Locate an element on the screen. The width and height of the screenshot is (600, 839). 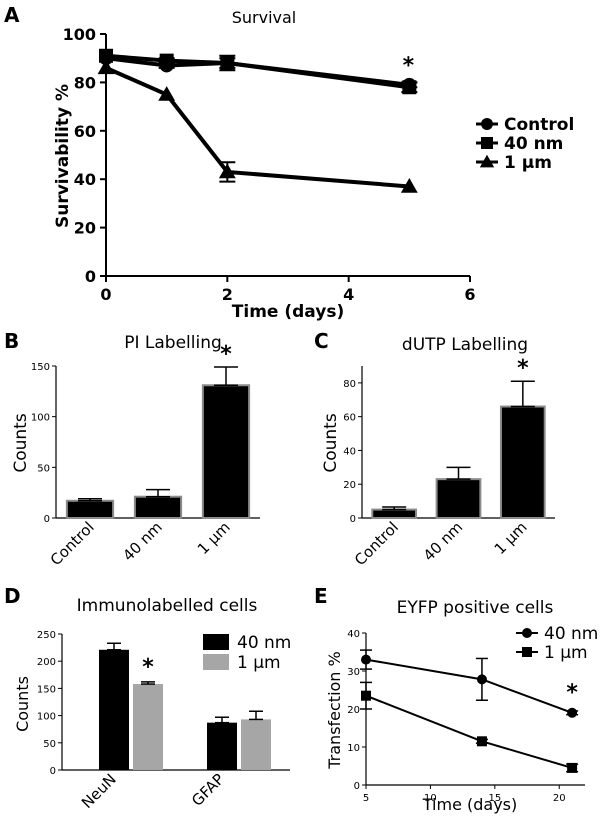
x-tick-label: 40 nm is located at coordinates (443, 541).